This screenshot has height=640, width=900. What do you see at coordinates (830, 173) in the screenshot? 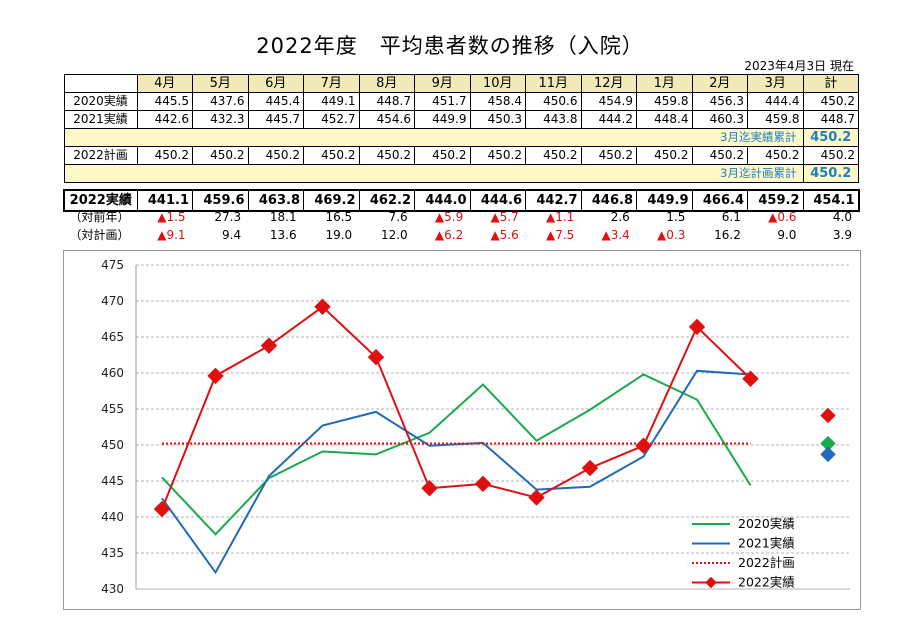
I see `cumulative-plan-value: 450.2` at bounding box center [830, 173].